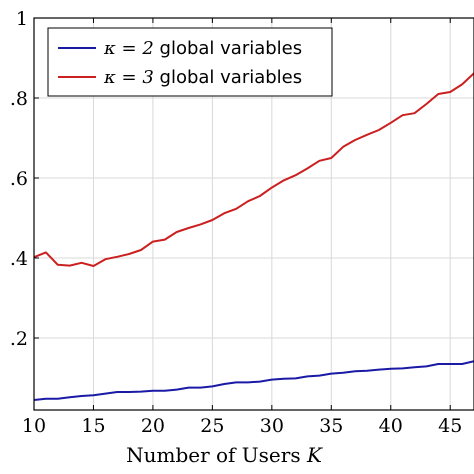  What do you see at coordinates (34, 426) in the screenshot?
I see `x-tick-label: 10` at bounding box center [34, 426].